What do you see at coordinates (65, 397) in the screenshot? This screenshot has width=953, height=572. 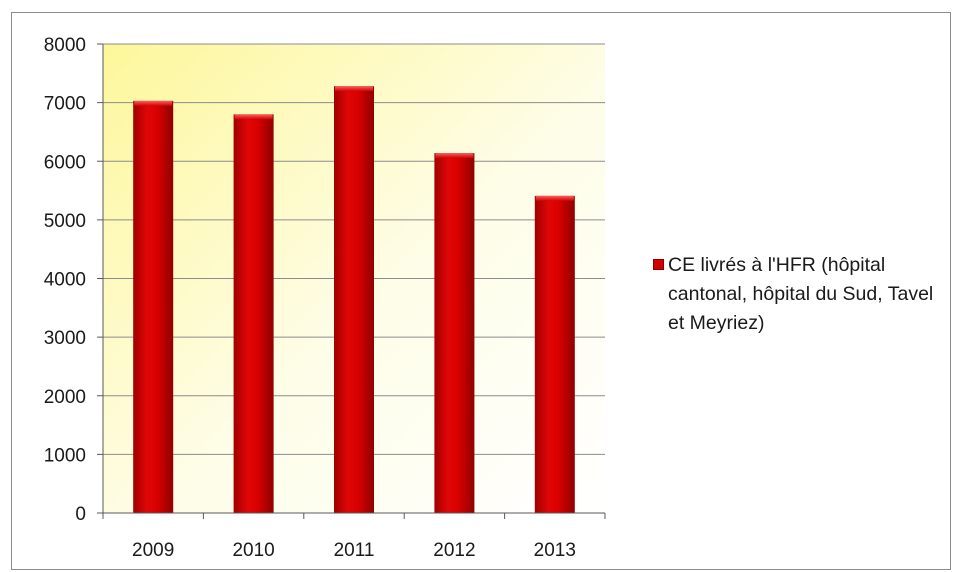 I see `y-tick-label: 2000` at bounding box center [65, 397].